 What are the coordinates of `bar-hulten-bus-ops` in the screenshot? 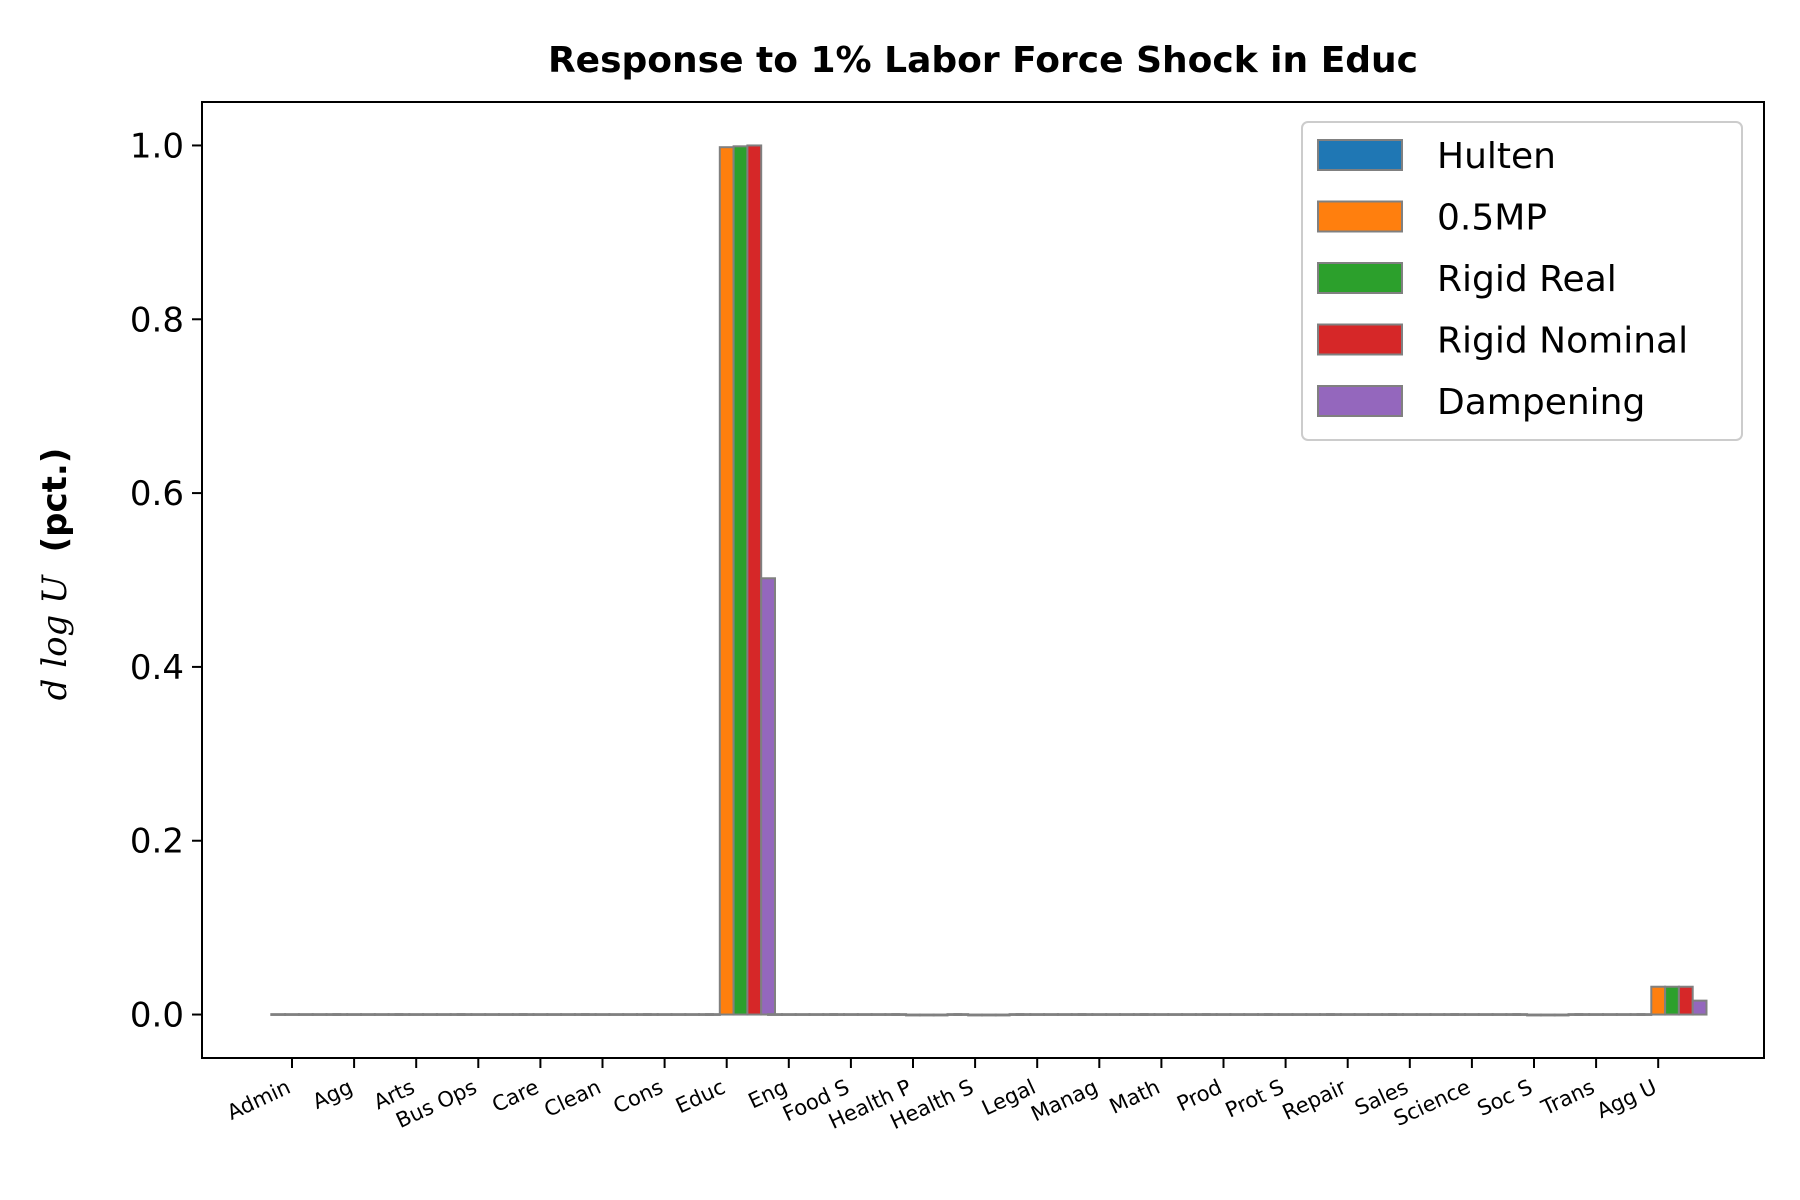 It's located at (464, 1014).